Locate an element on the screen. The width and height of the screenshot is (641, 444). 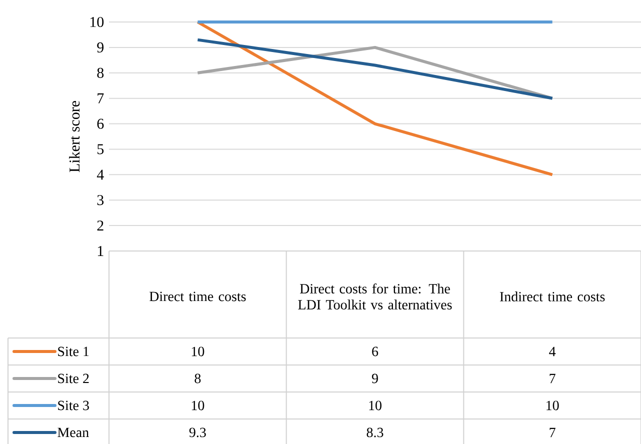
y-tick-label: 6 is located at coordinates (100, 123).